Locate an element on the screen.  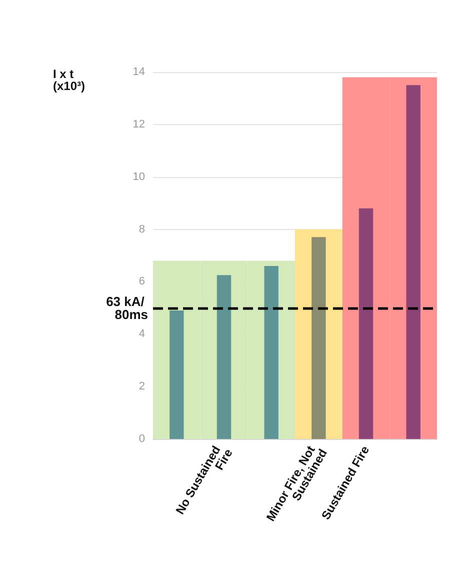
y-tick-label: 4 is located at coordinates (141, 334).